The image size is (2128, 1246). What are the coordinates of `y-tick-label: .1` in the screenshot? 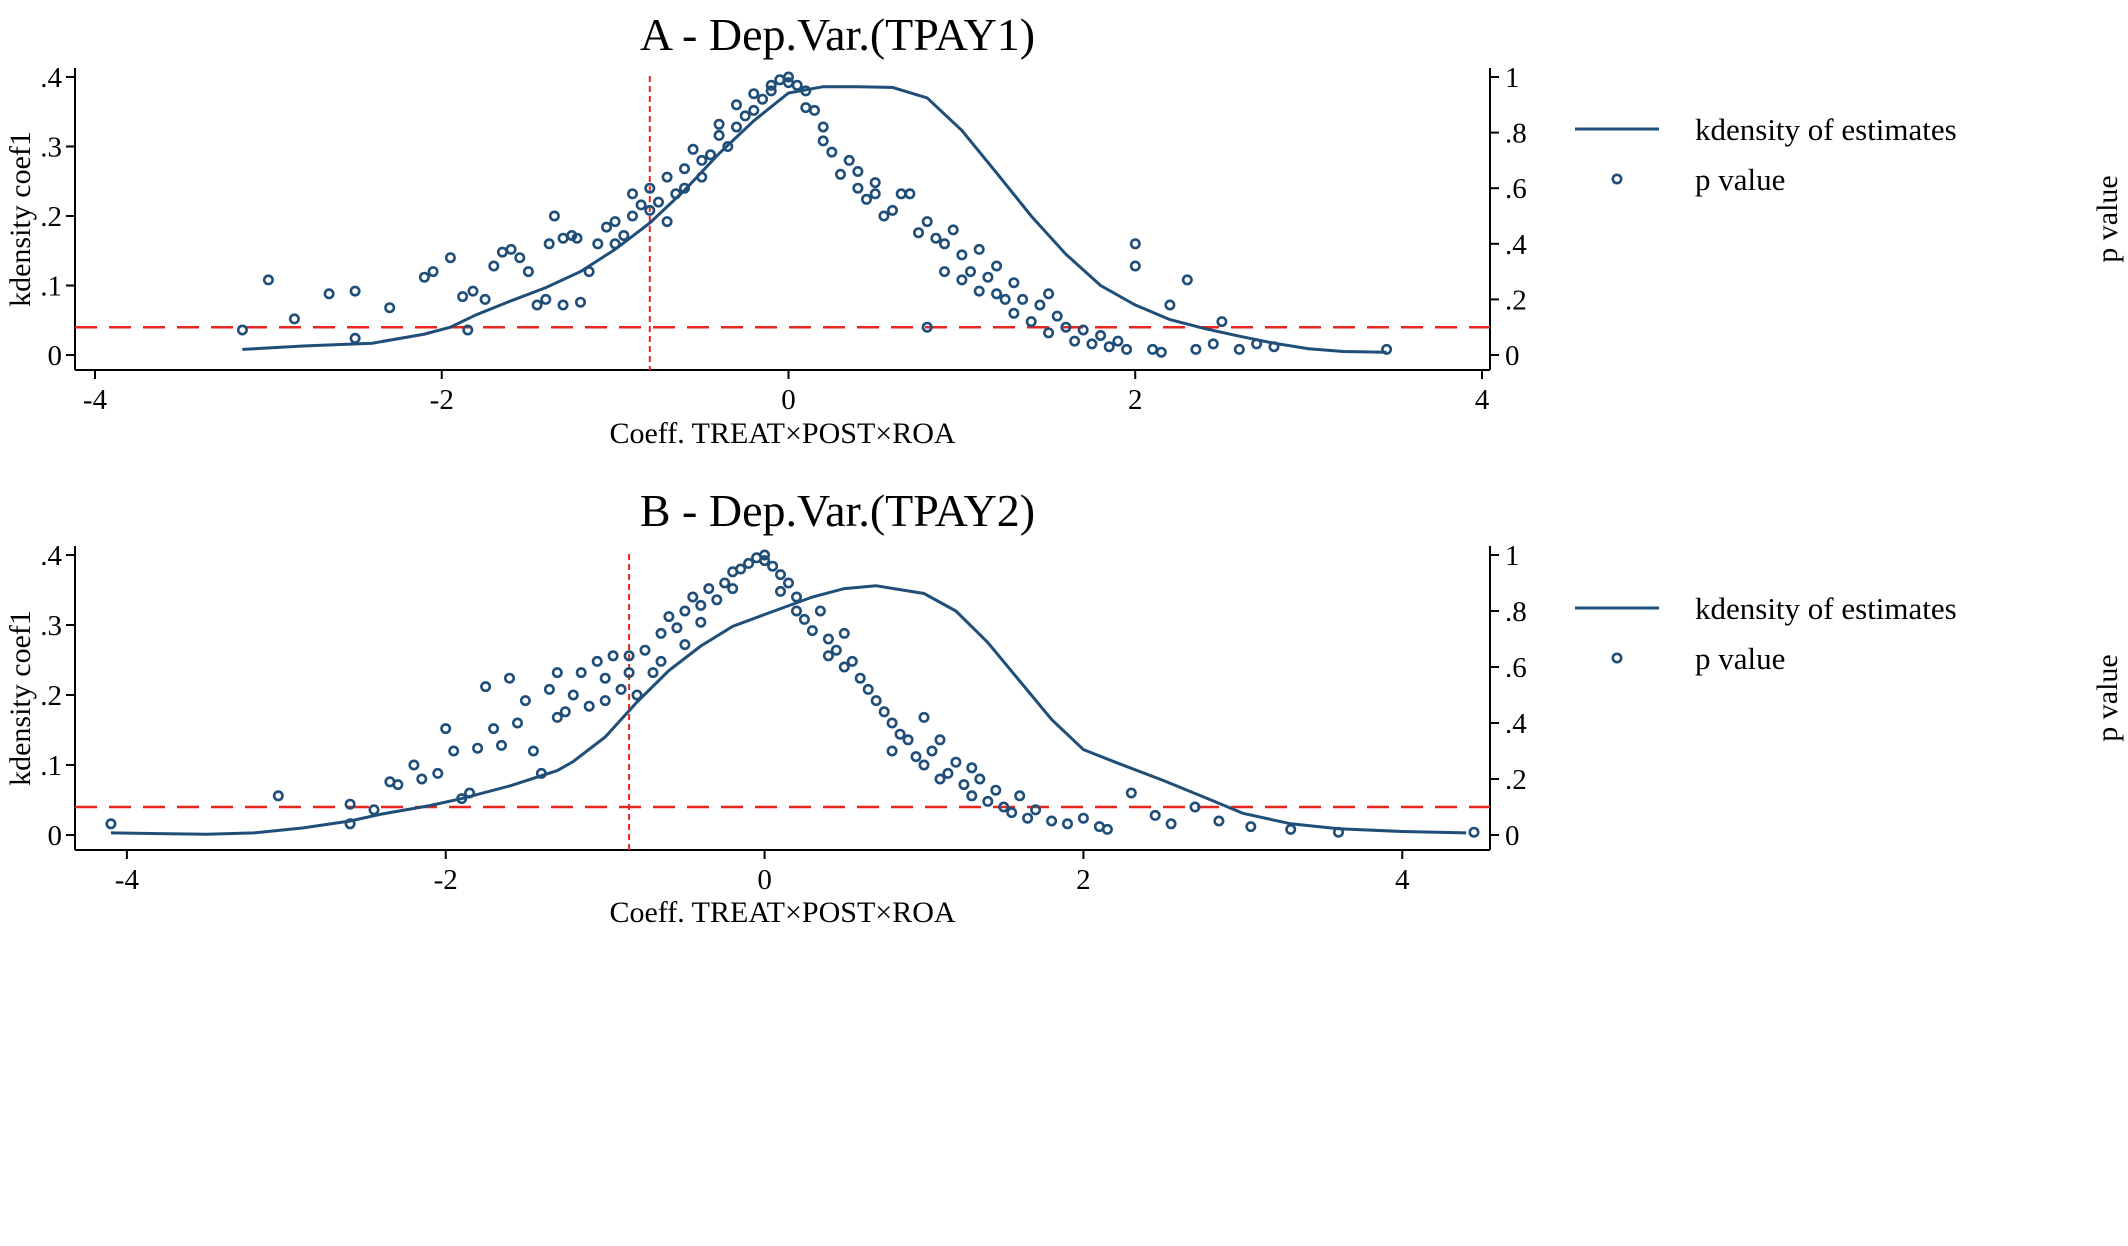 It's located at (51, 766).